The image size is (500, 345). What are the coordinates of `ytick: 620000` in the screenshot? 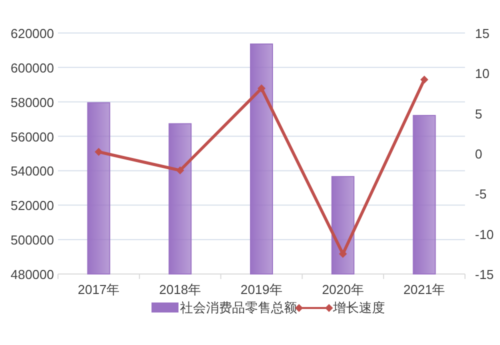 It's located at (32, 33).